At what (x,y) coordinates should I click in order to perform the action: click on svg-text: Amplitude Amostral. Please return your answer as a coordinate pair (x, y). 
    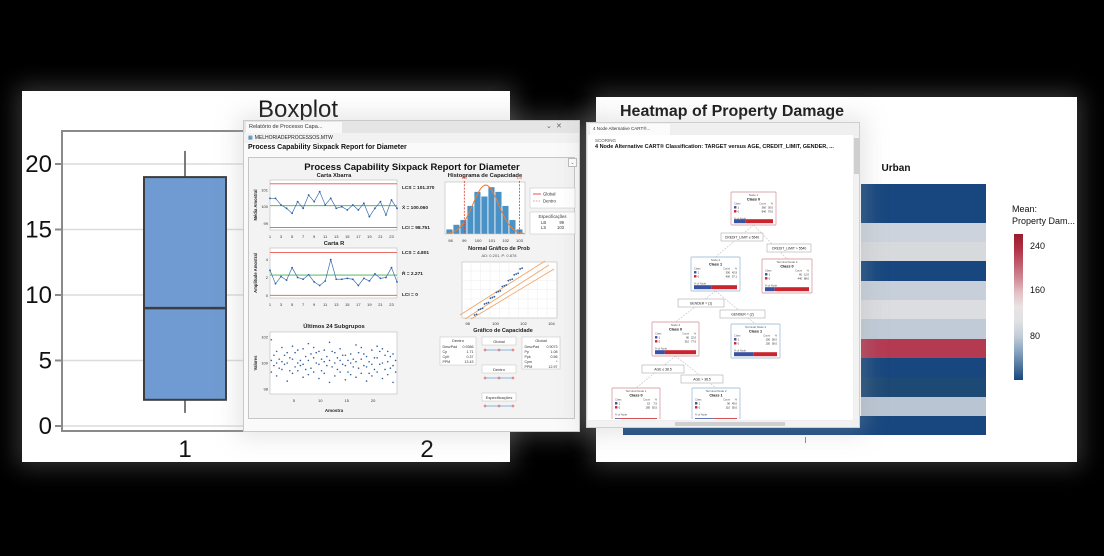
    Looking at the image, I should click on (255, 273).